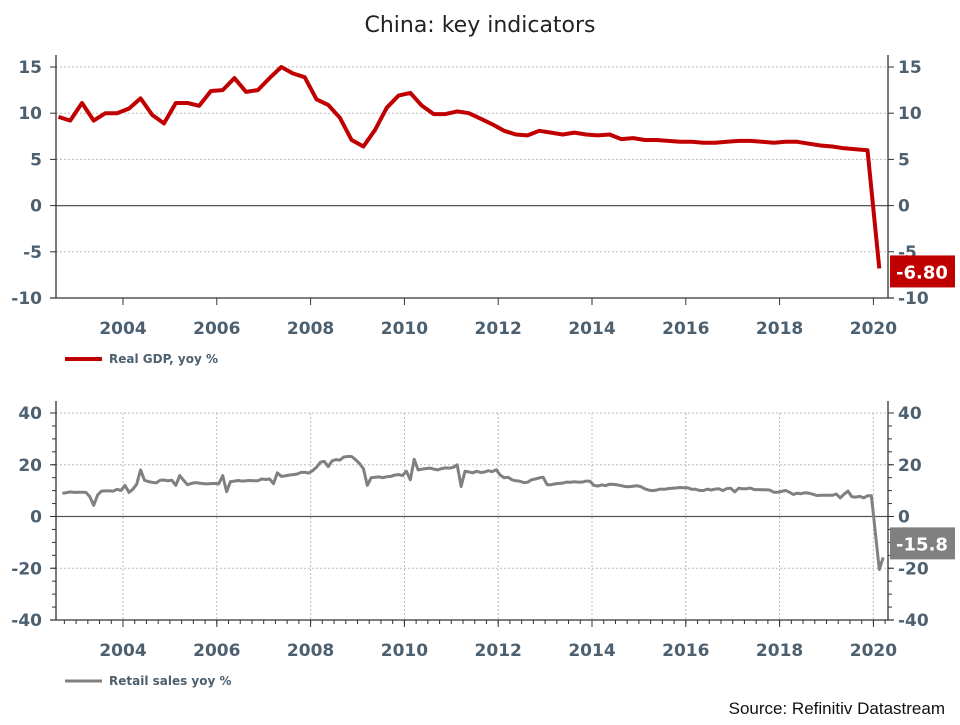 The height and width of the screenshot is (725, 960). I want to click on last-value-label: -6.80, so click(922, 272).